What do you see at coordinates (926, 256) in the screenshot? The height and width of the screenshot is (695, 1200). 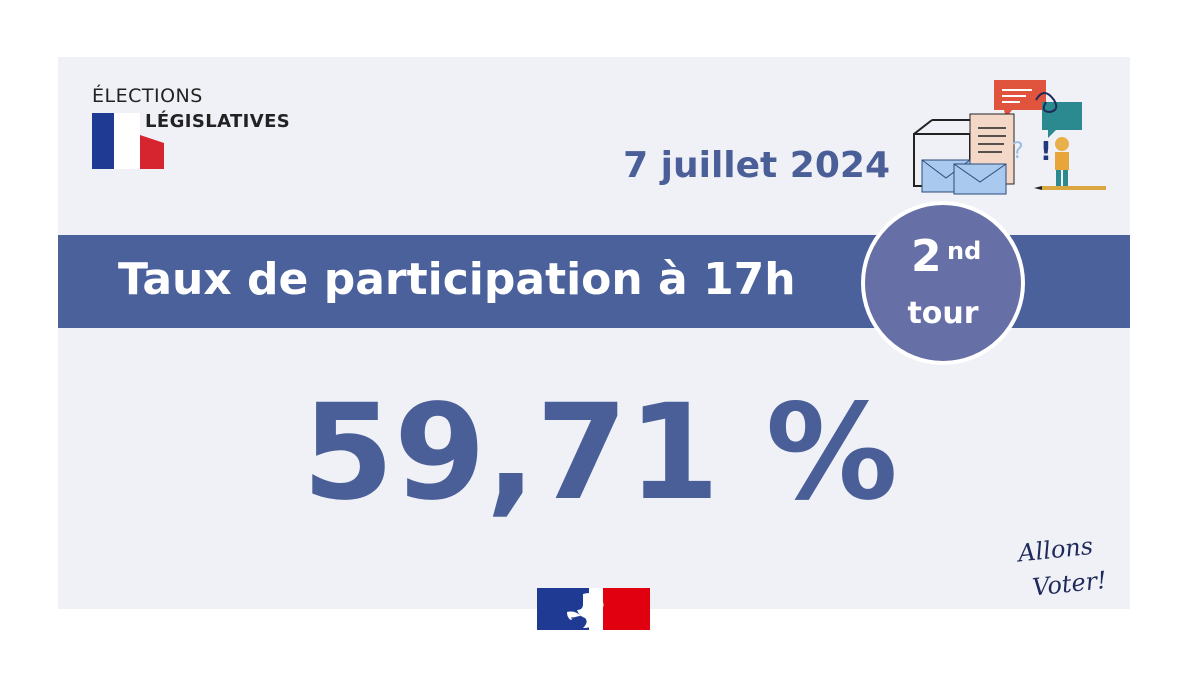 I see `round-number: 2` at bounding box center [926, 256].